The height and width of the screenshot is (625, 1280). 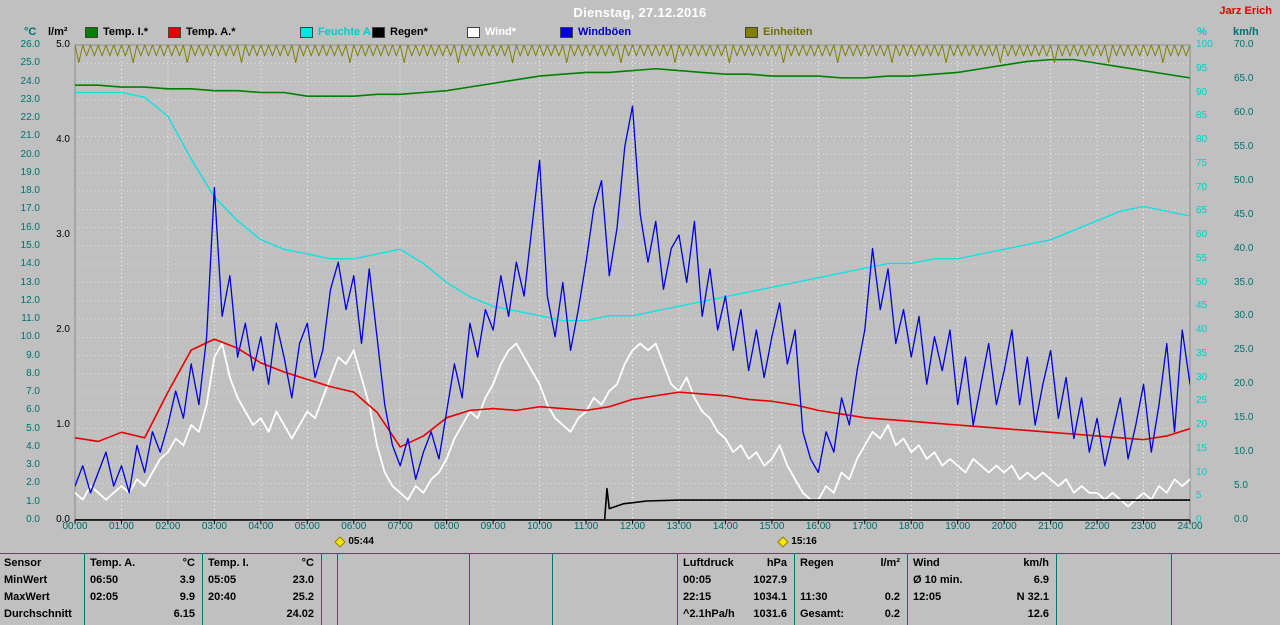 I want to click on footer-sensor-header: Luftdruck hPa, so click(x=735, y=563).